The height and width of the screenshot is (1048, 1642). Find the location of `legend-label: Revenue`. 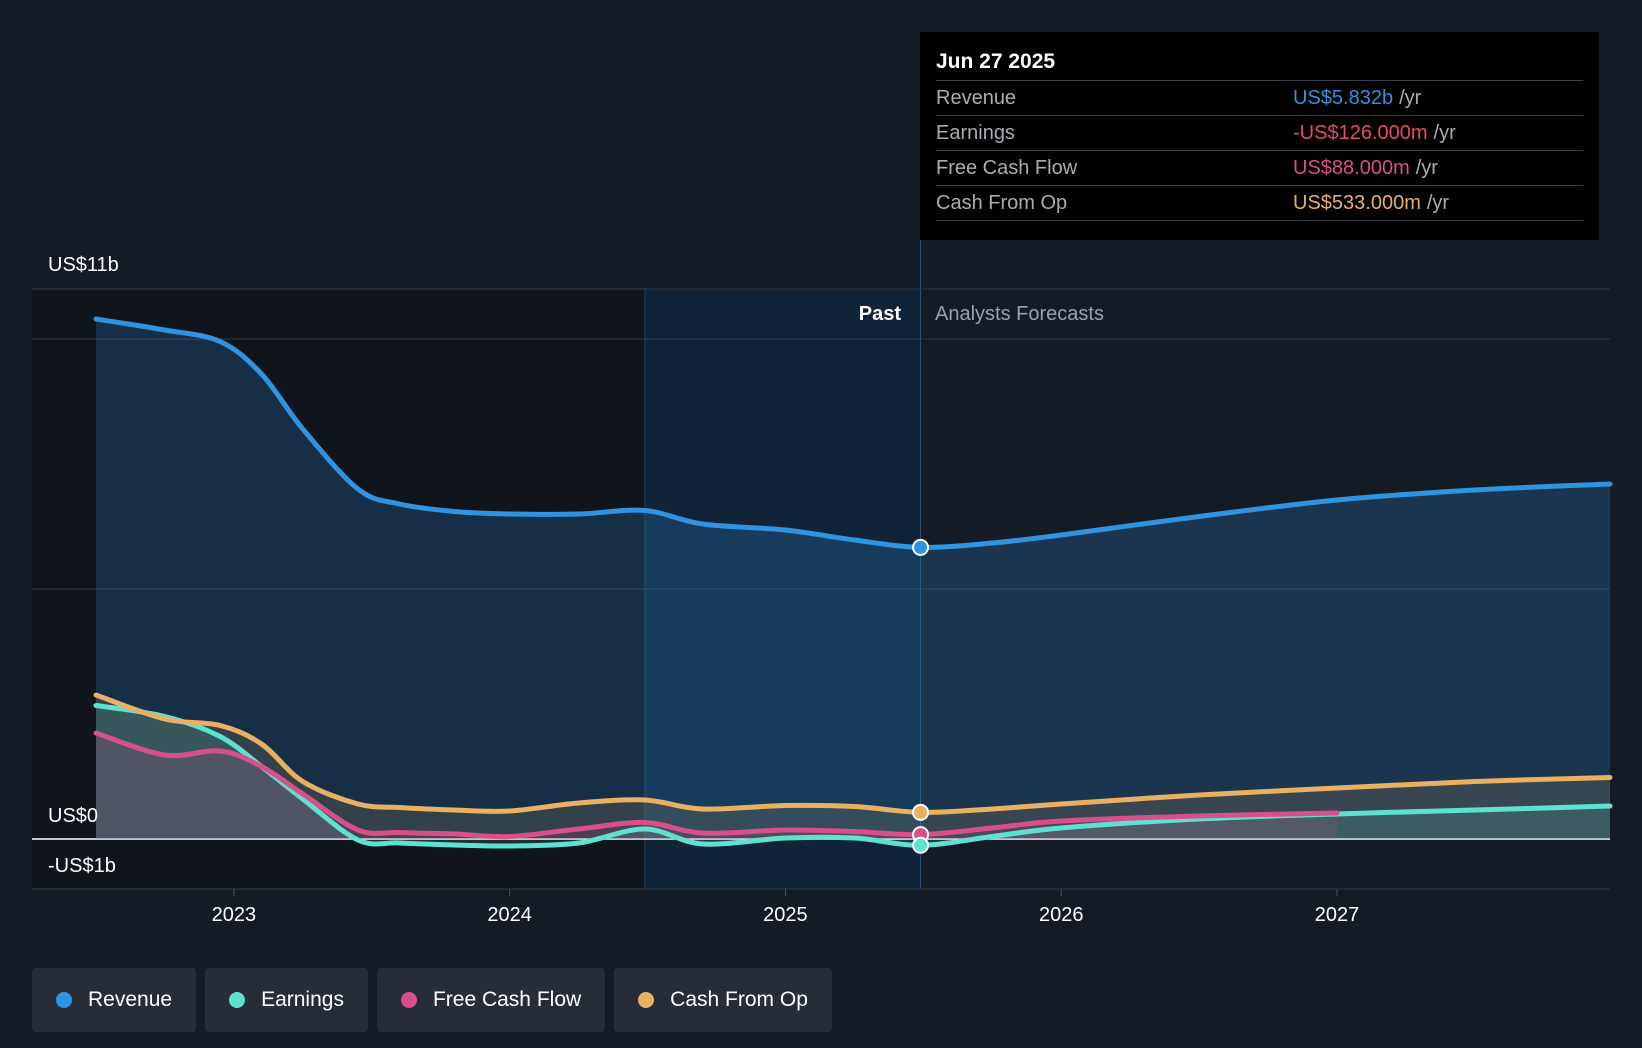

legend-label: Revenue is located at coordinates (130, 999).